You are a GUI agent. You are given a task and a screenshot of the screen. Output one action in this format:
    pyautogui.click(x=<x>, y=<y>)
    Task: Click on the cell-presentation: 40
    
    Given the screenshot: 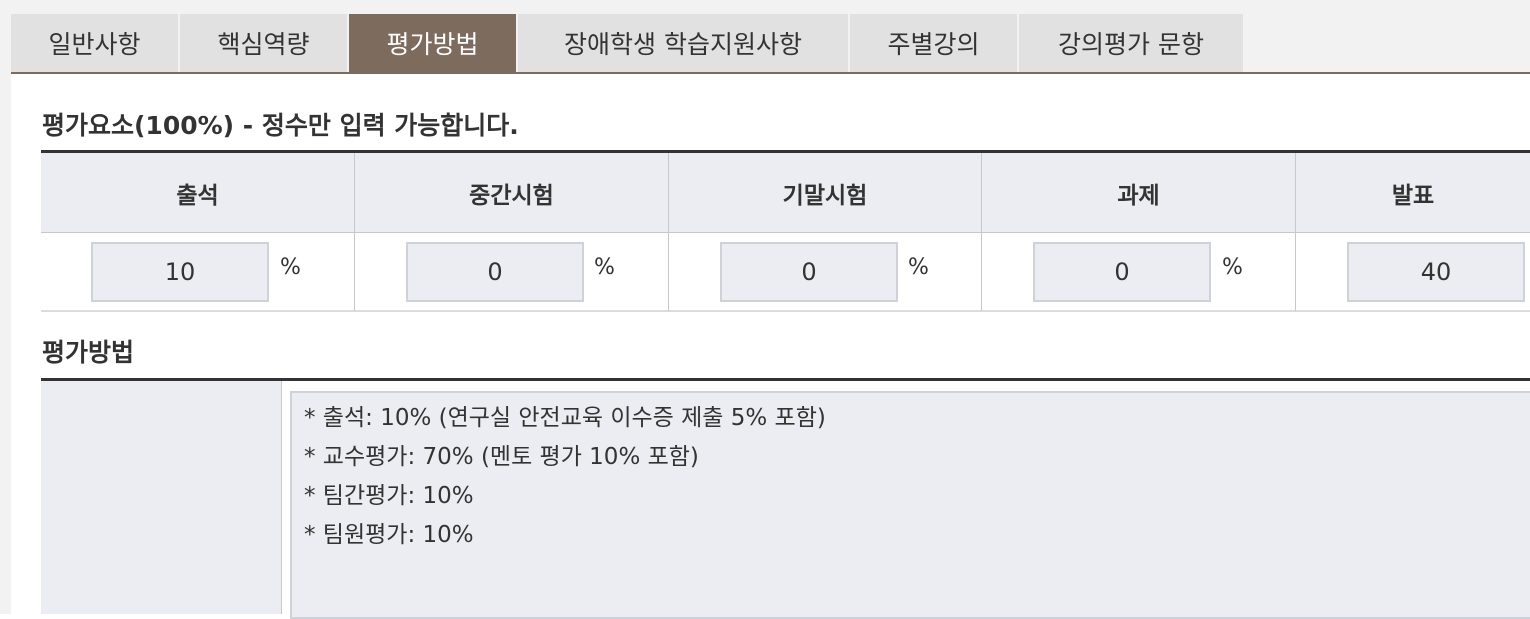 What is the action you would take?
    pyautogui.click(x=1413, y=272)
    